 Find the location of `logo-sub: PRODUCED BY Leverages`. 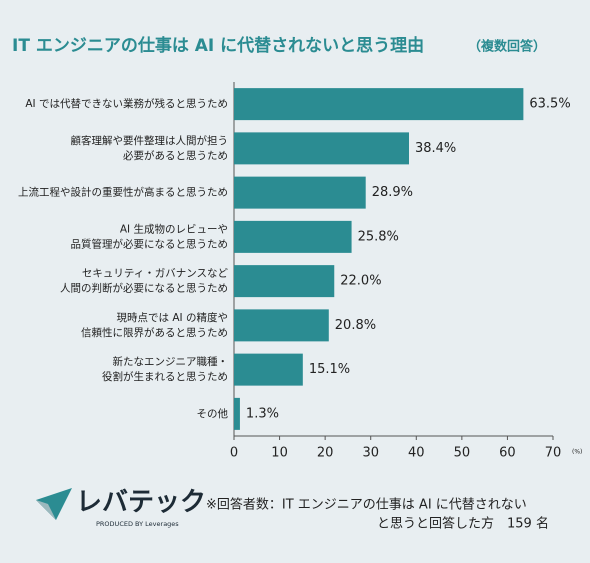

logo-sub: PRODUCED BY Leverages is located at coordinates (137, 524).